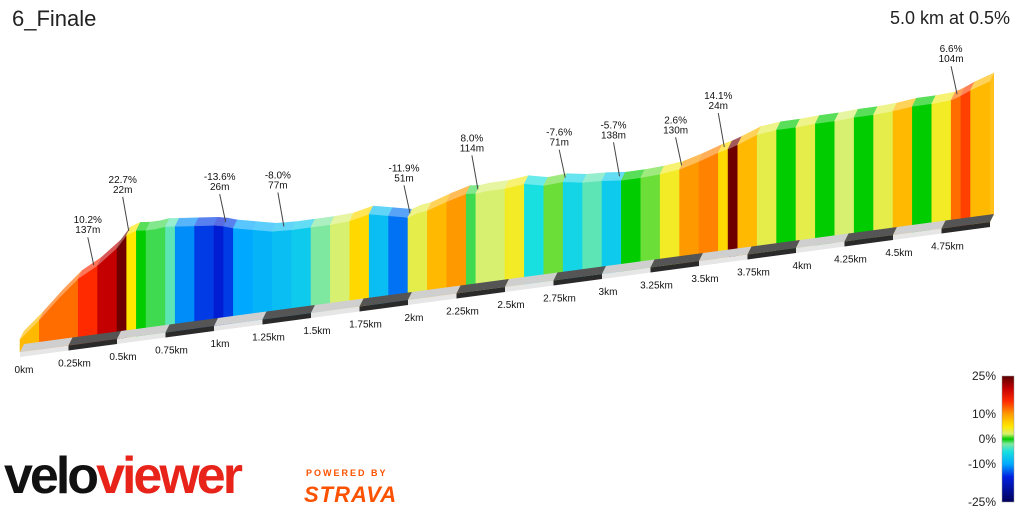  What do you see at coordinates (951, 59) in the screenshot?
I see `annotation-length: 104m` at bounding box center [951, 59].